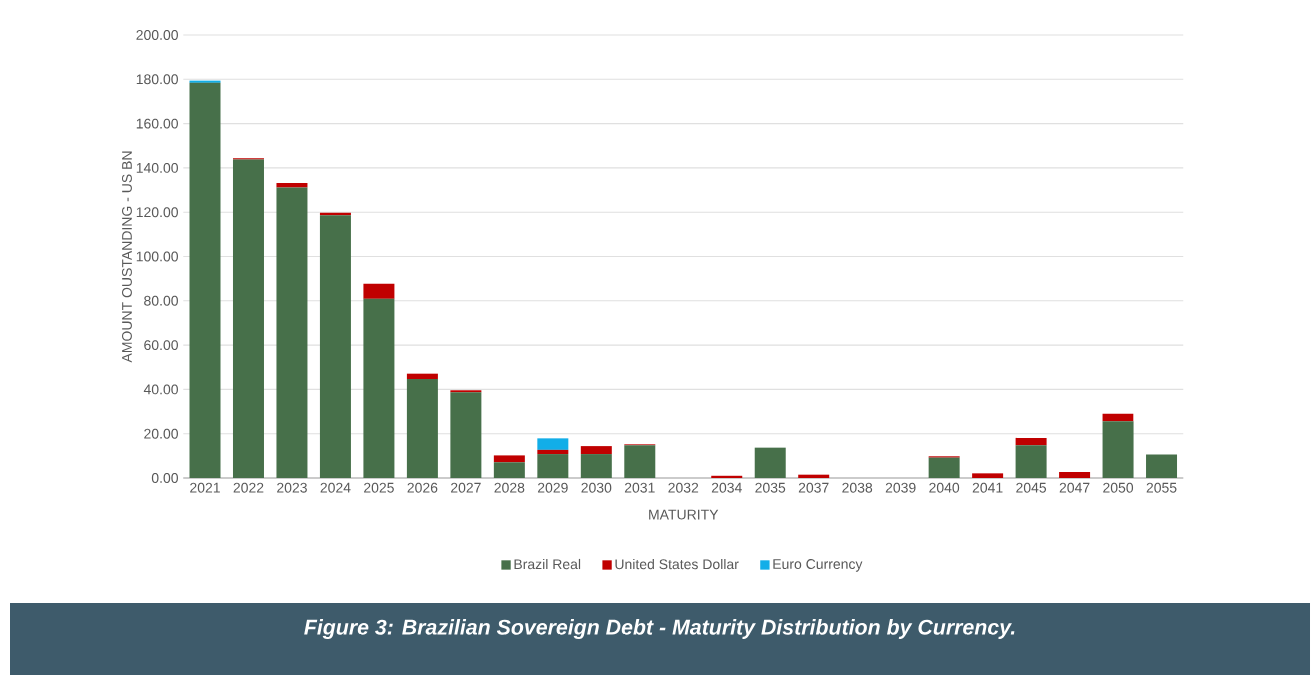 This screenshot has width=1316, height=675. I want to click on x-tick-label: 2041, so click(987, 487).